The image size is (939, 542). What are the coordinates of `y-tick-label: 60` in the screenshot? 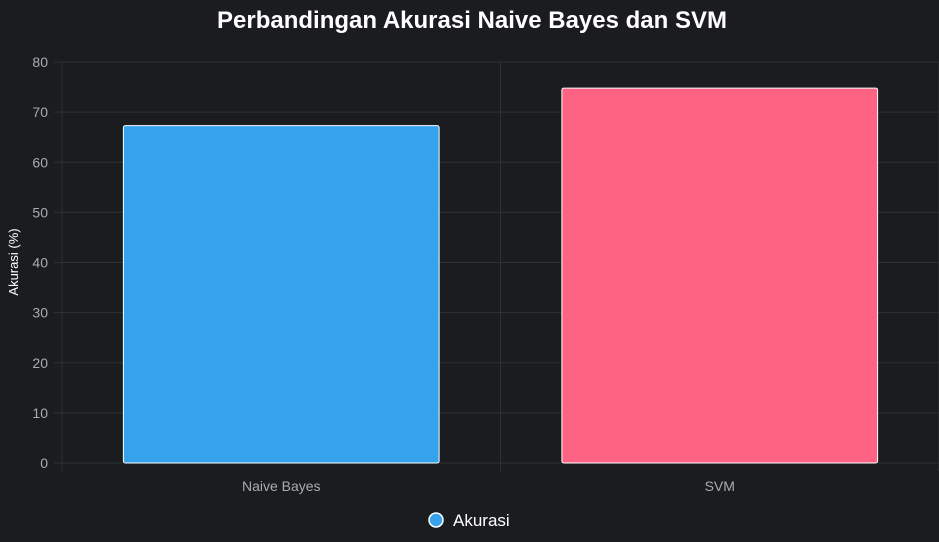 It's located at (40, 162).